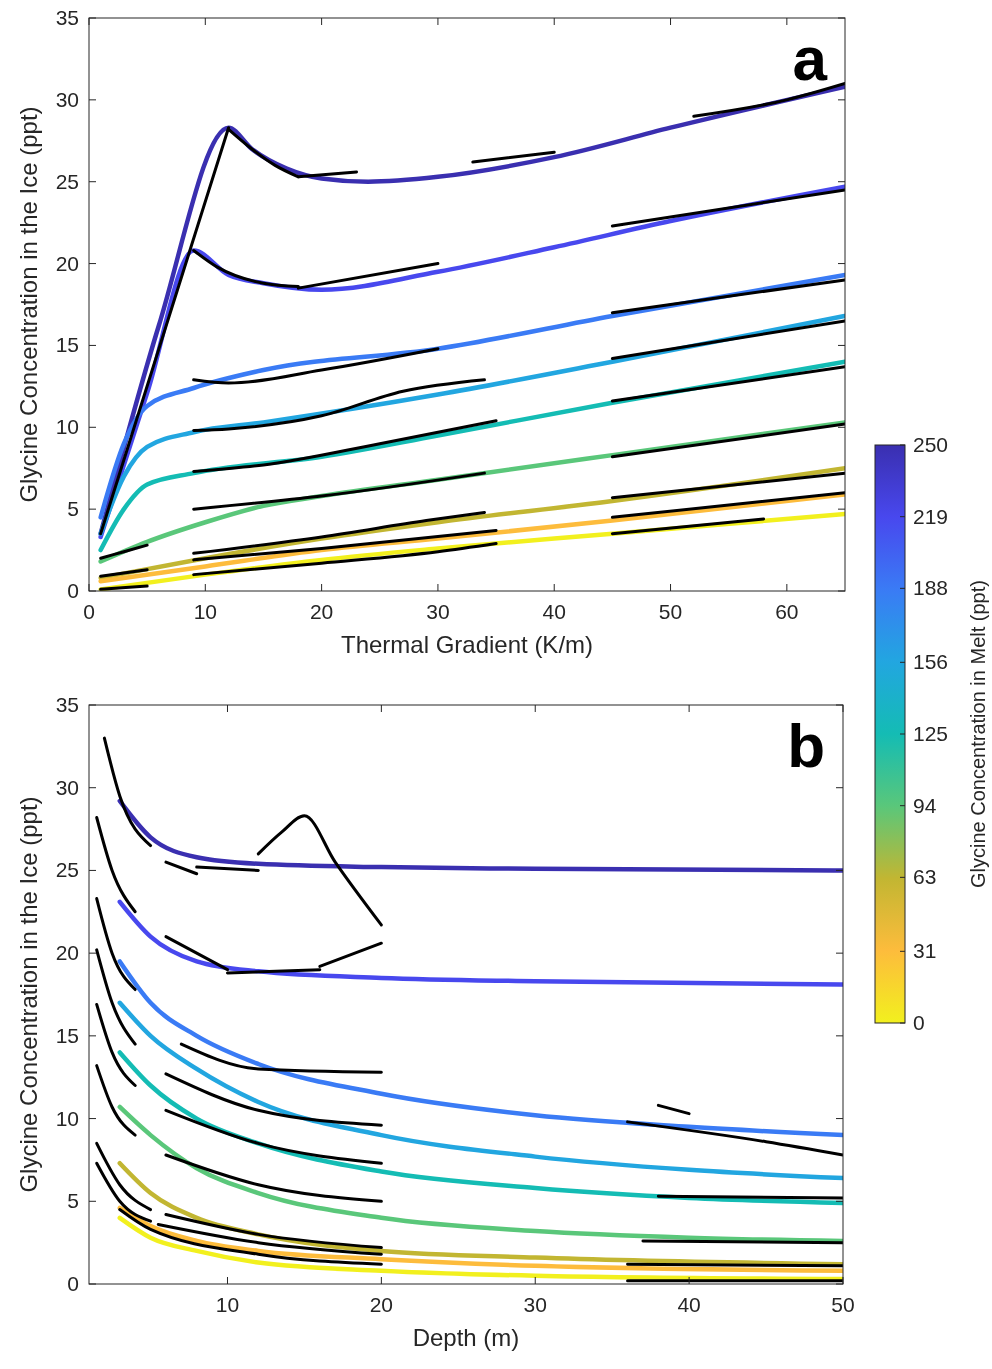 The image size is (992, 1369). I want to click on color-bar-label: 219, so click(931, 516).